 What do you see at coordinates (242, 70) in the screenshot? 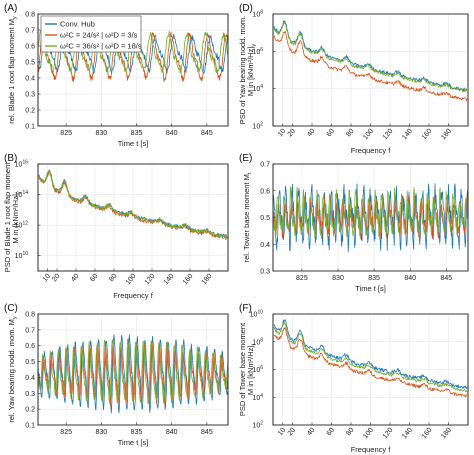
I see `y-axis-label: PSD of Yaw bearing nodd. mom.` at bounding box center [242, 70].